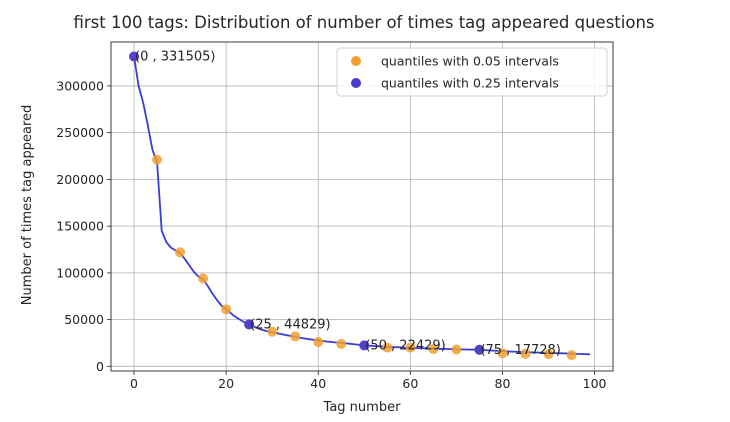  I want to click on point-annotation: (75 , 17728), so click(520, 350).